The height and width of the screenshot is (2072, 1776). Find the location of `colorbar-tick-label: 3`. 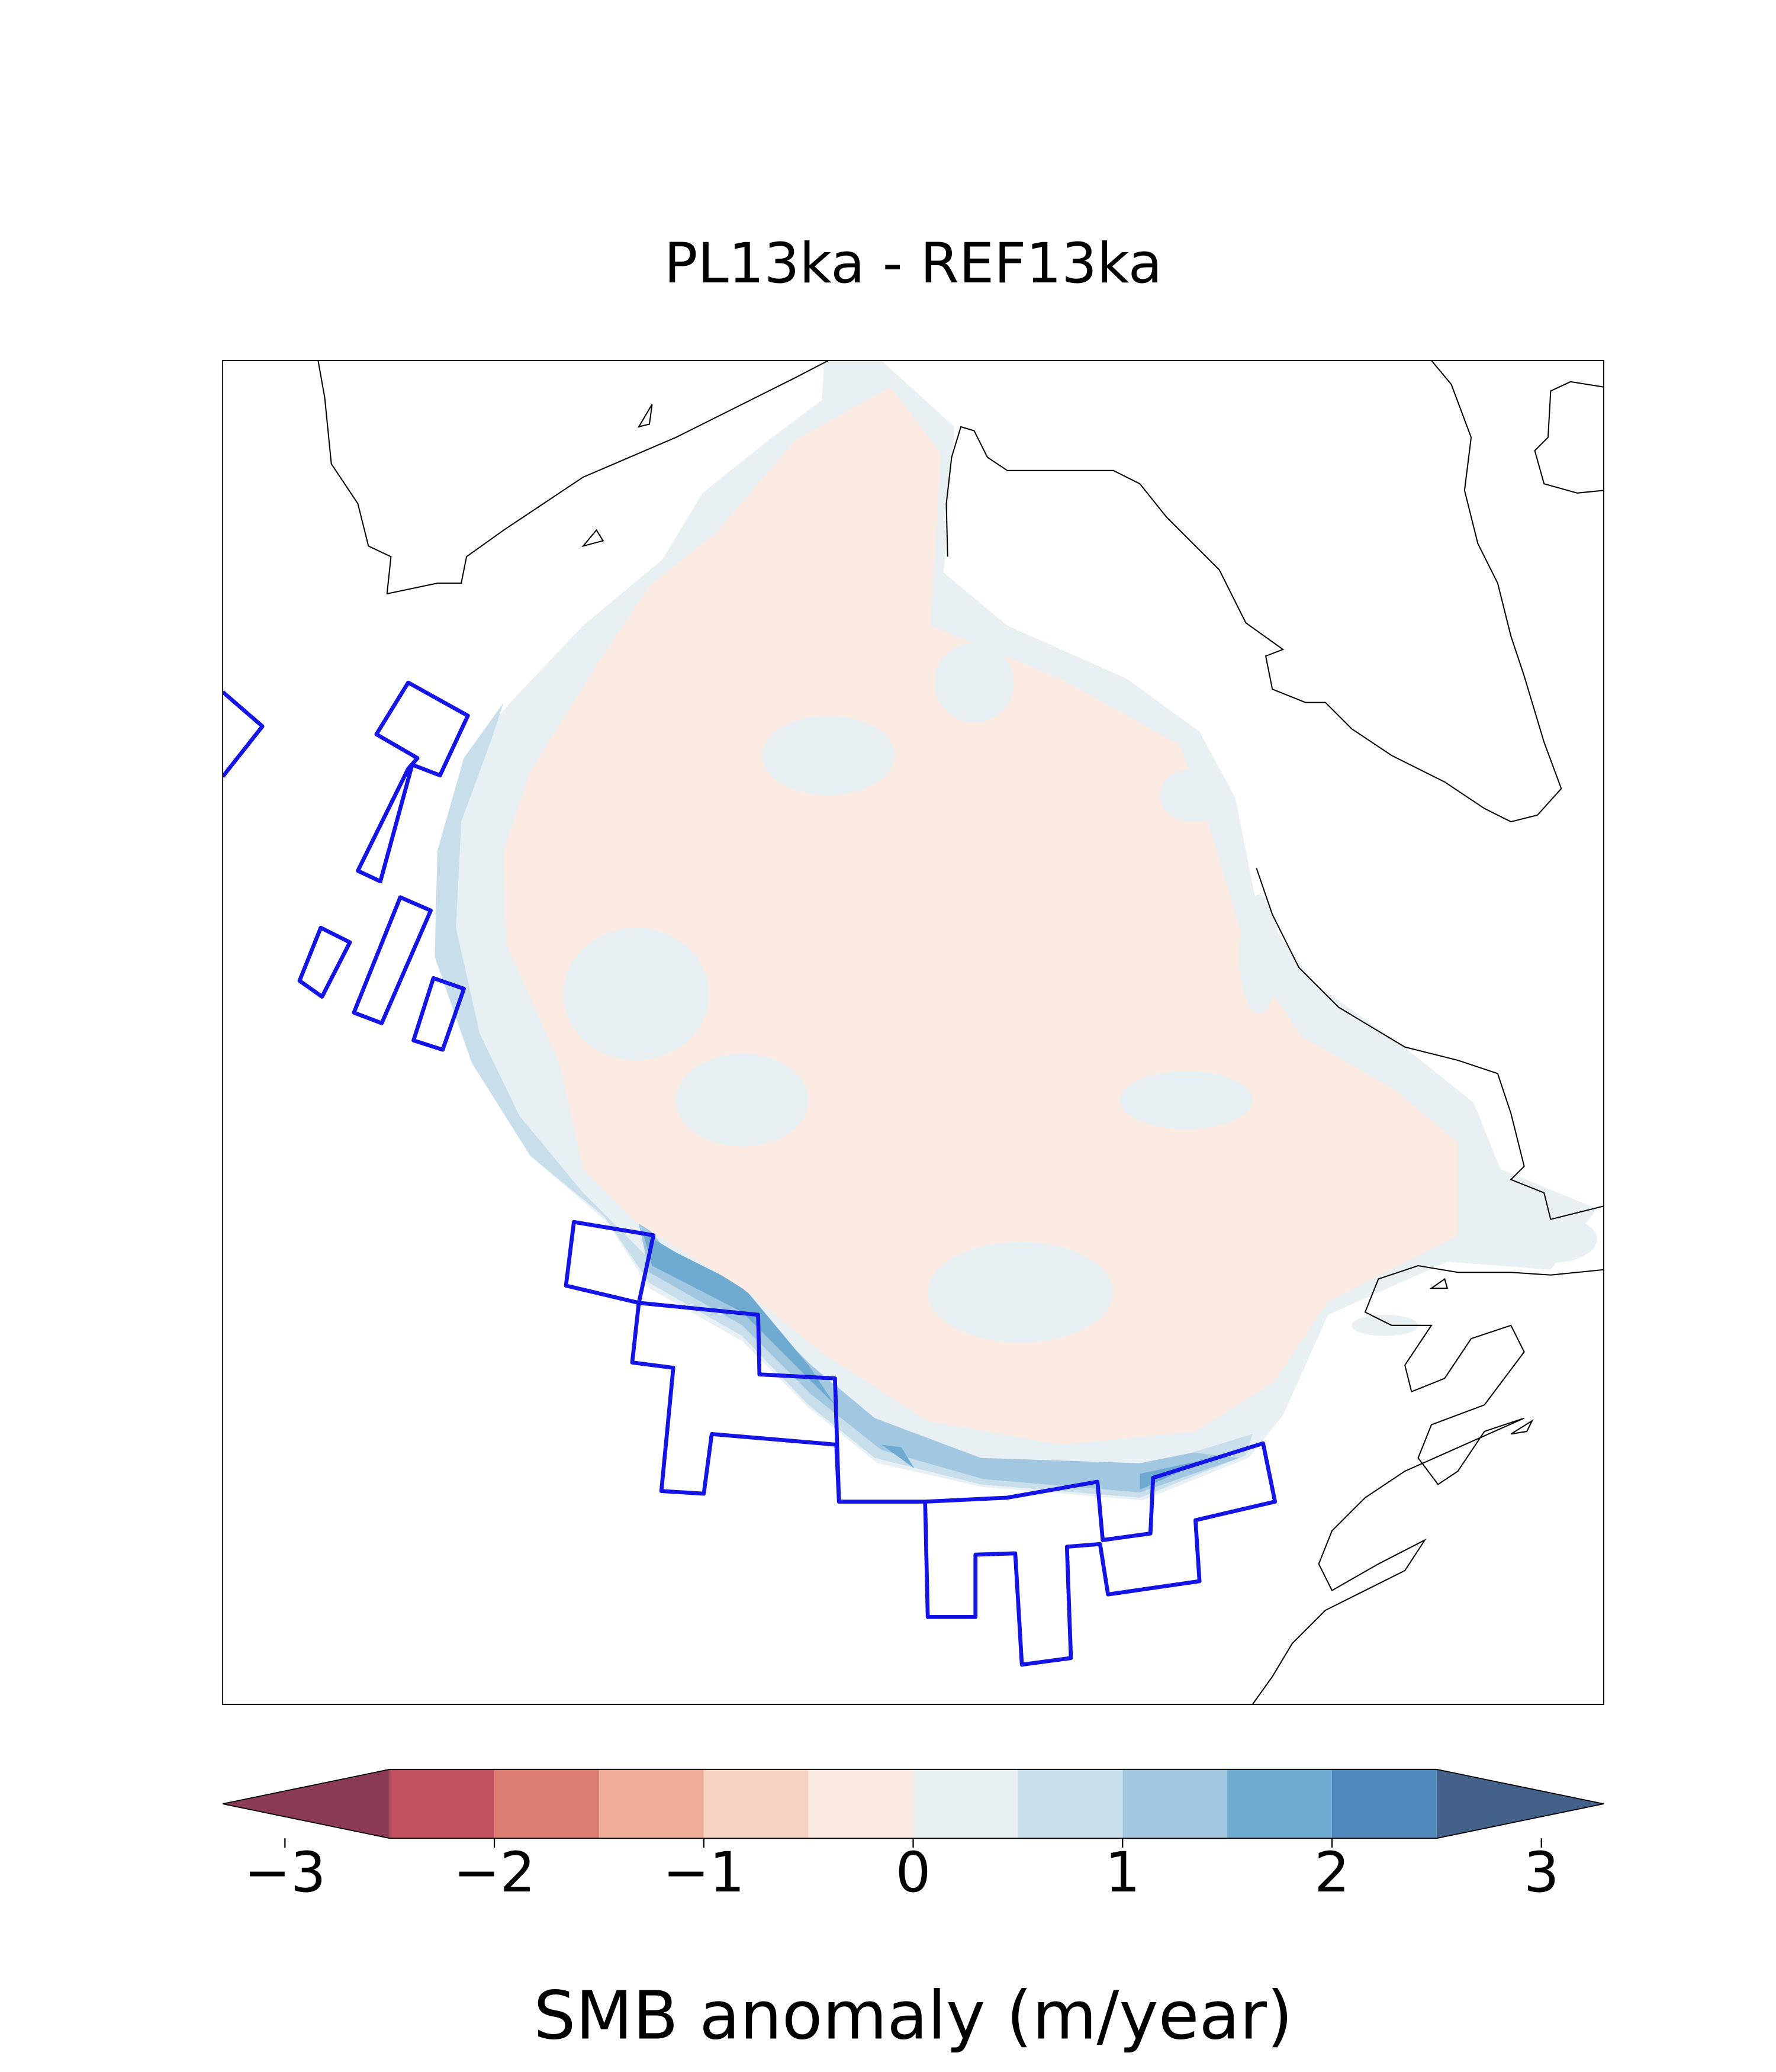

colorbar-tick-label: 3 is located at coordinates (1541, 1873).